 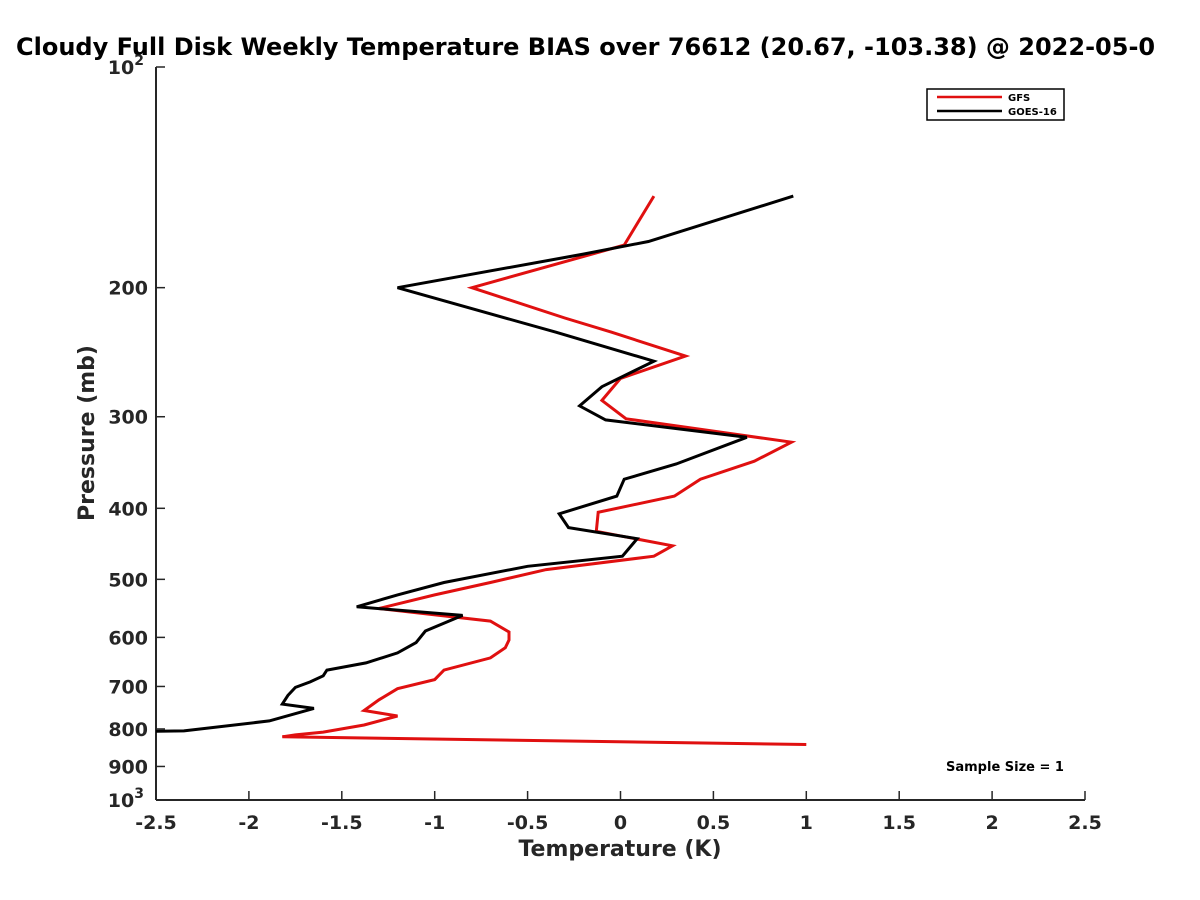 What do you see at coordinates (128, 638) in the screenshot?
I see `y-tick-label: 600` at bounding box center [128, 638].